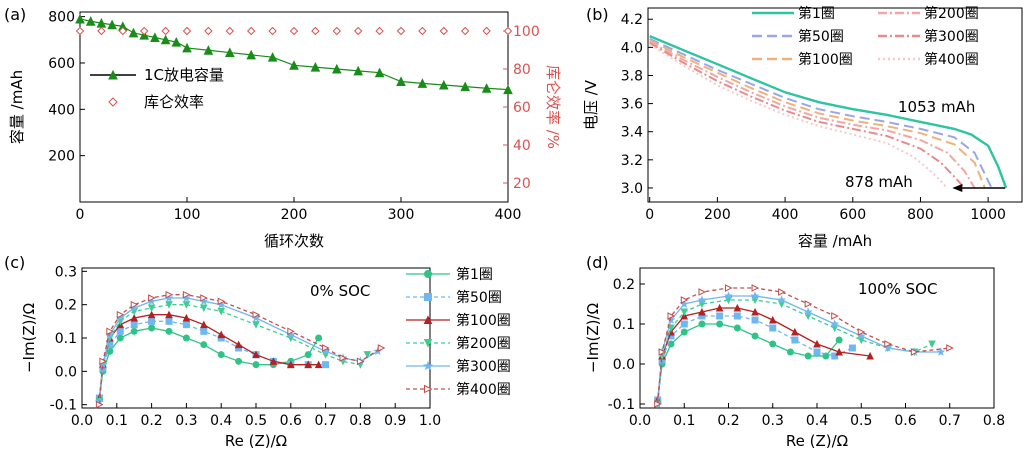 The image size is (1028, 460). Describe the element at coordinates (66, 272) in the screenshot. I see `y-tick-label: 0.3` at that location.